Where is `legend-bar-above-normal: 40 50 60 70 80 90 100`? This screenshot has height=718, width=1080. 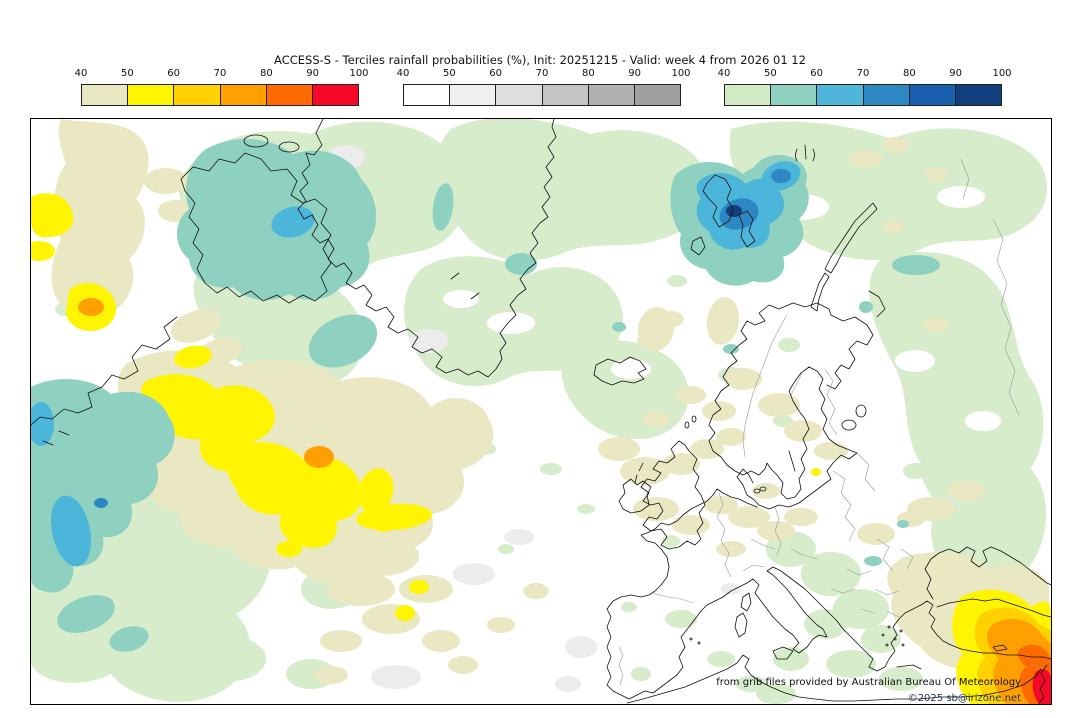 legend-bar-above-normal: 40 50 60 70 80 90 100 is located at coordinates (865, 89).